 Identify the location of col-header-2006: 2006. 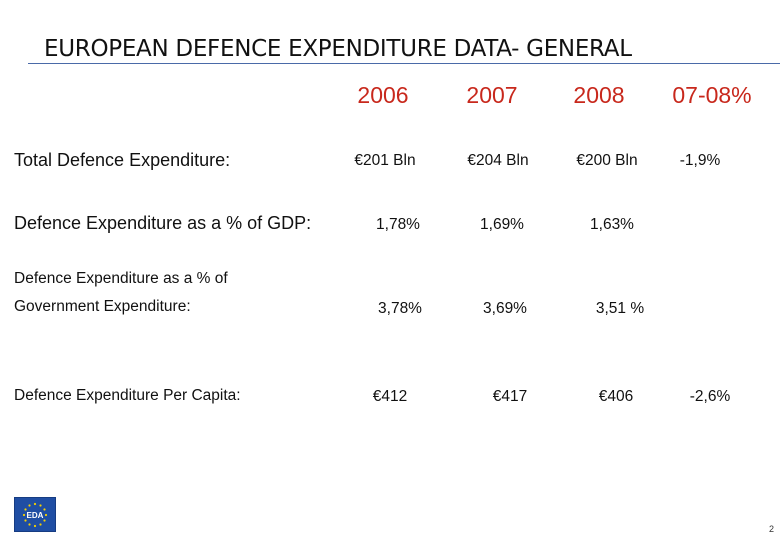
(383, 95).